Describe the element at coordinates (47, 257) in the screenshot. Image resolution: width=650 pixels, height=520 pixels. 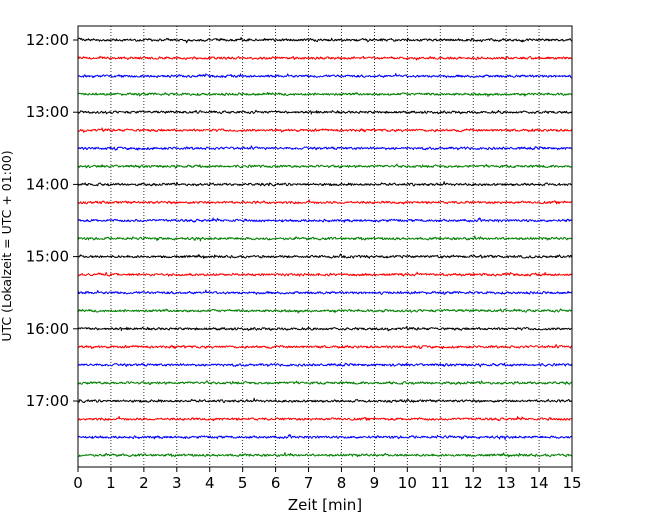
I see `y-tick-label-15:00: 15:00` at that location.